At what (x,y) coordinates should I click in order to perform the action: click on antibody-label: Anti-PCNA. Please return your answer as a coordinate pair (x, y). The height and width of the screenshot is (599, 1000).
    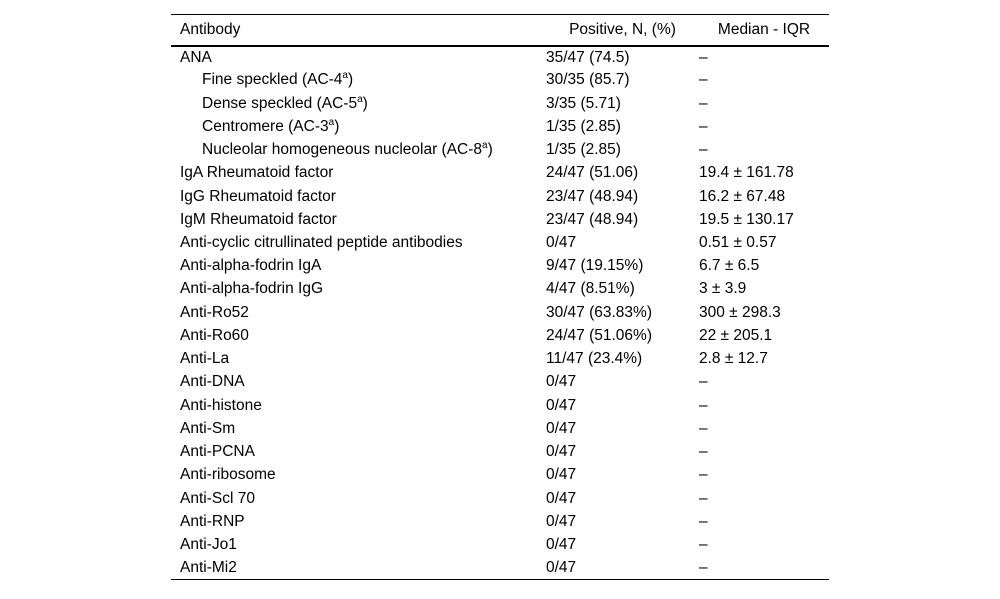
    Looking at the image, I should click on (217, 452).